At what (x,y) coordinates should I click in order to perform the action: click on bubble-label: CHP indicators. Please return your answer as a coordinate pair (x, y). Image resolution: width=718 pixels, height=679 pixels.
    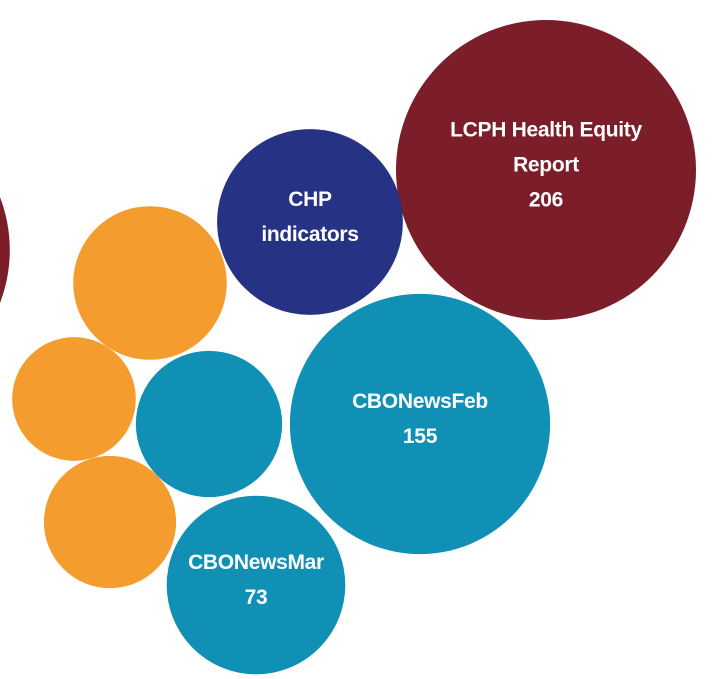
    Looking at the image, I should click on (310, 217).